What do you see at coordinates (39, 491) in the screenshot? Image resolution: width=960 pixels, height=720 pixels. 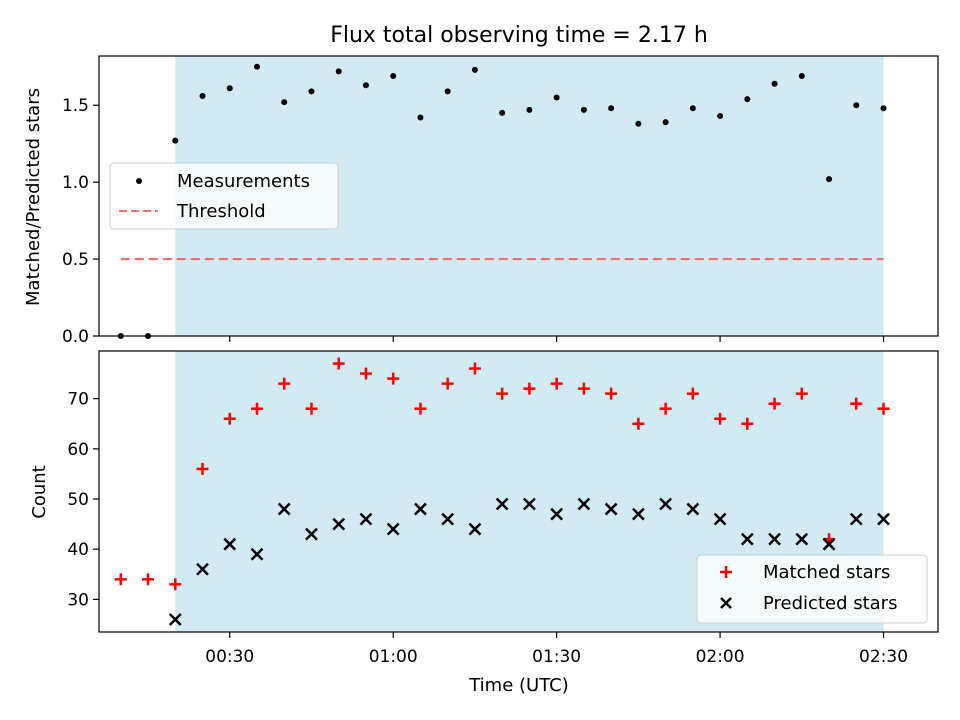 I see `bottom-y-axis-label: Count` at bounding box center [39, 491].